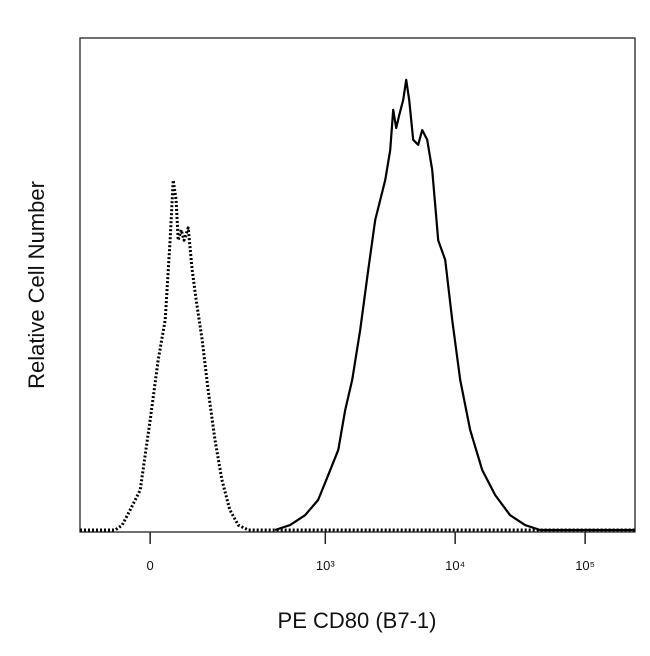 This screenshot has width=650, height=656. Describe the element at coordinates (325, 565) in the screenshot. I see `x-tick-label: 10³` at that location.